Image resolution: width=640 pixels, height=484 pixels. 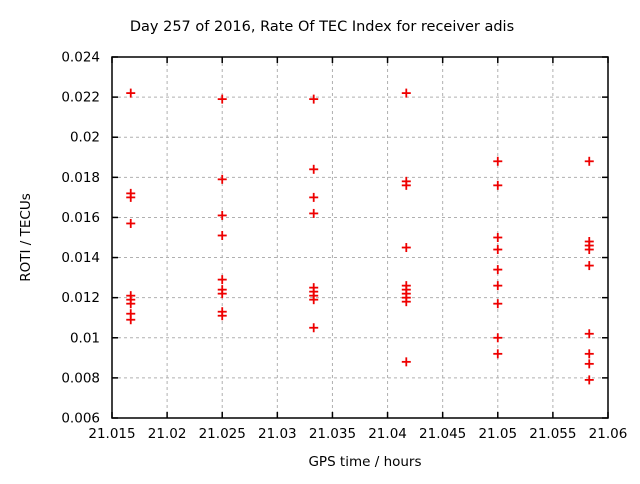 I want to click on y-tick-label: 0.01, so click(x=85, y=338).